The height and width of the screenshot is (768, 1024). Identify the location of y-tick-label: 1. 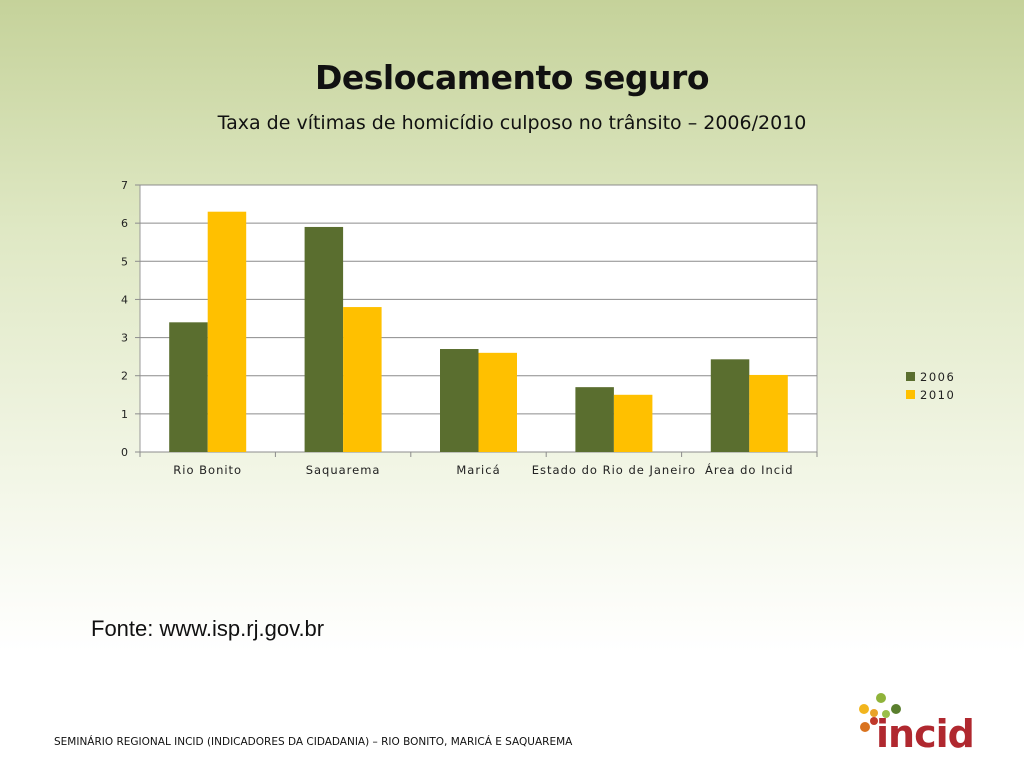
(124, 414).